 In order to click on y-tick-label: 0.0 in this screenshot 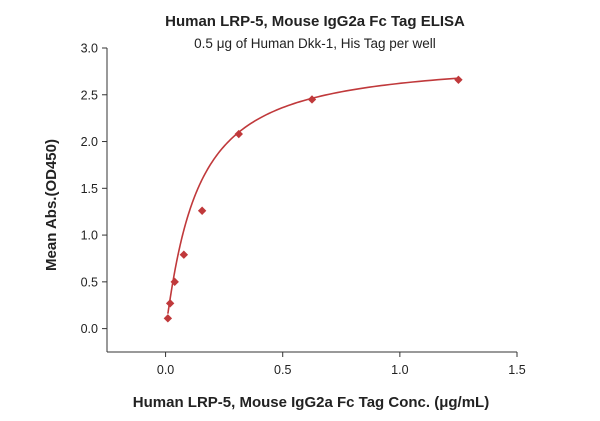, I will do `click(89, 329)`.